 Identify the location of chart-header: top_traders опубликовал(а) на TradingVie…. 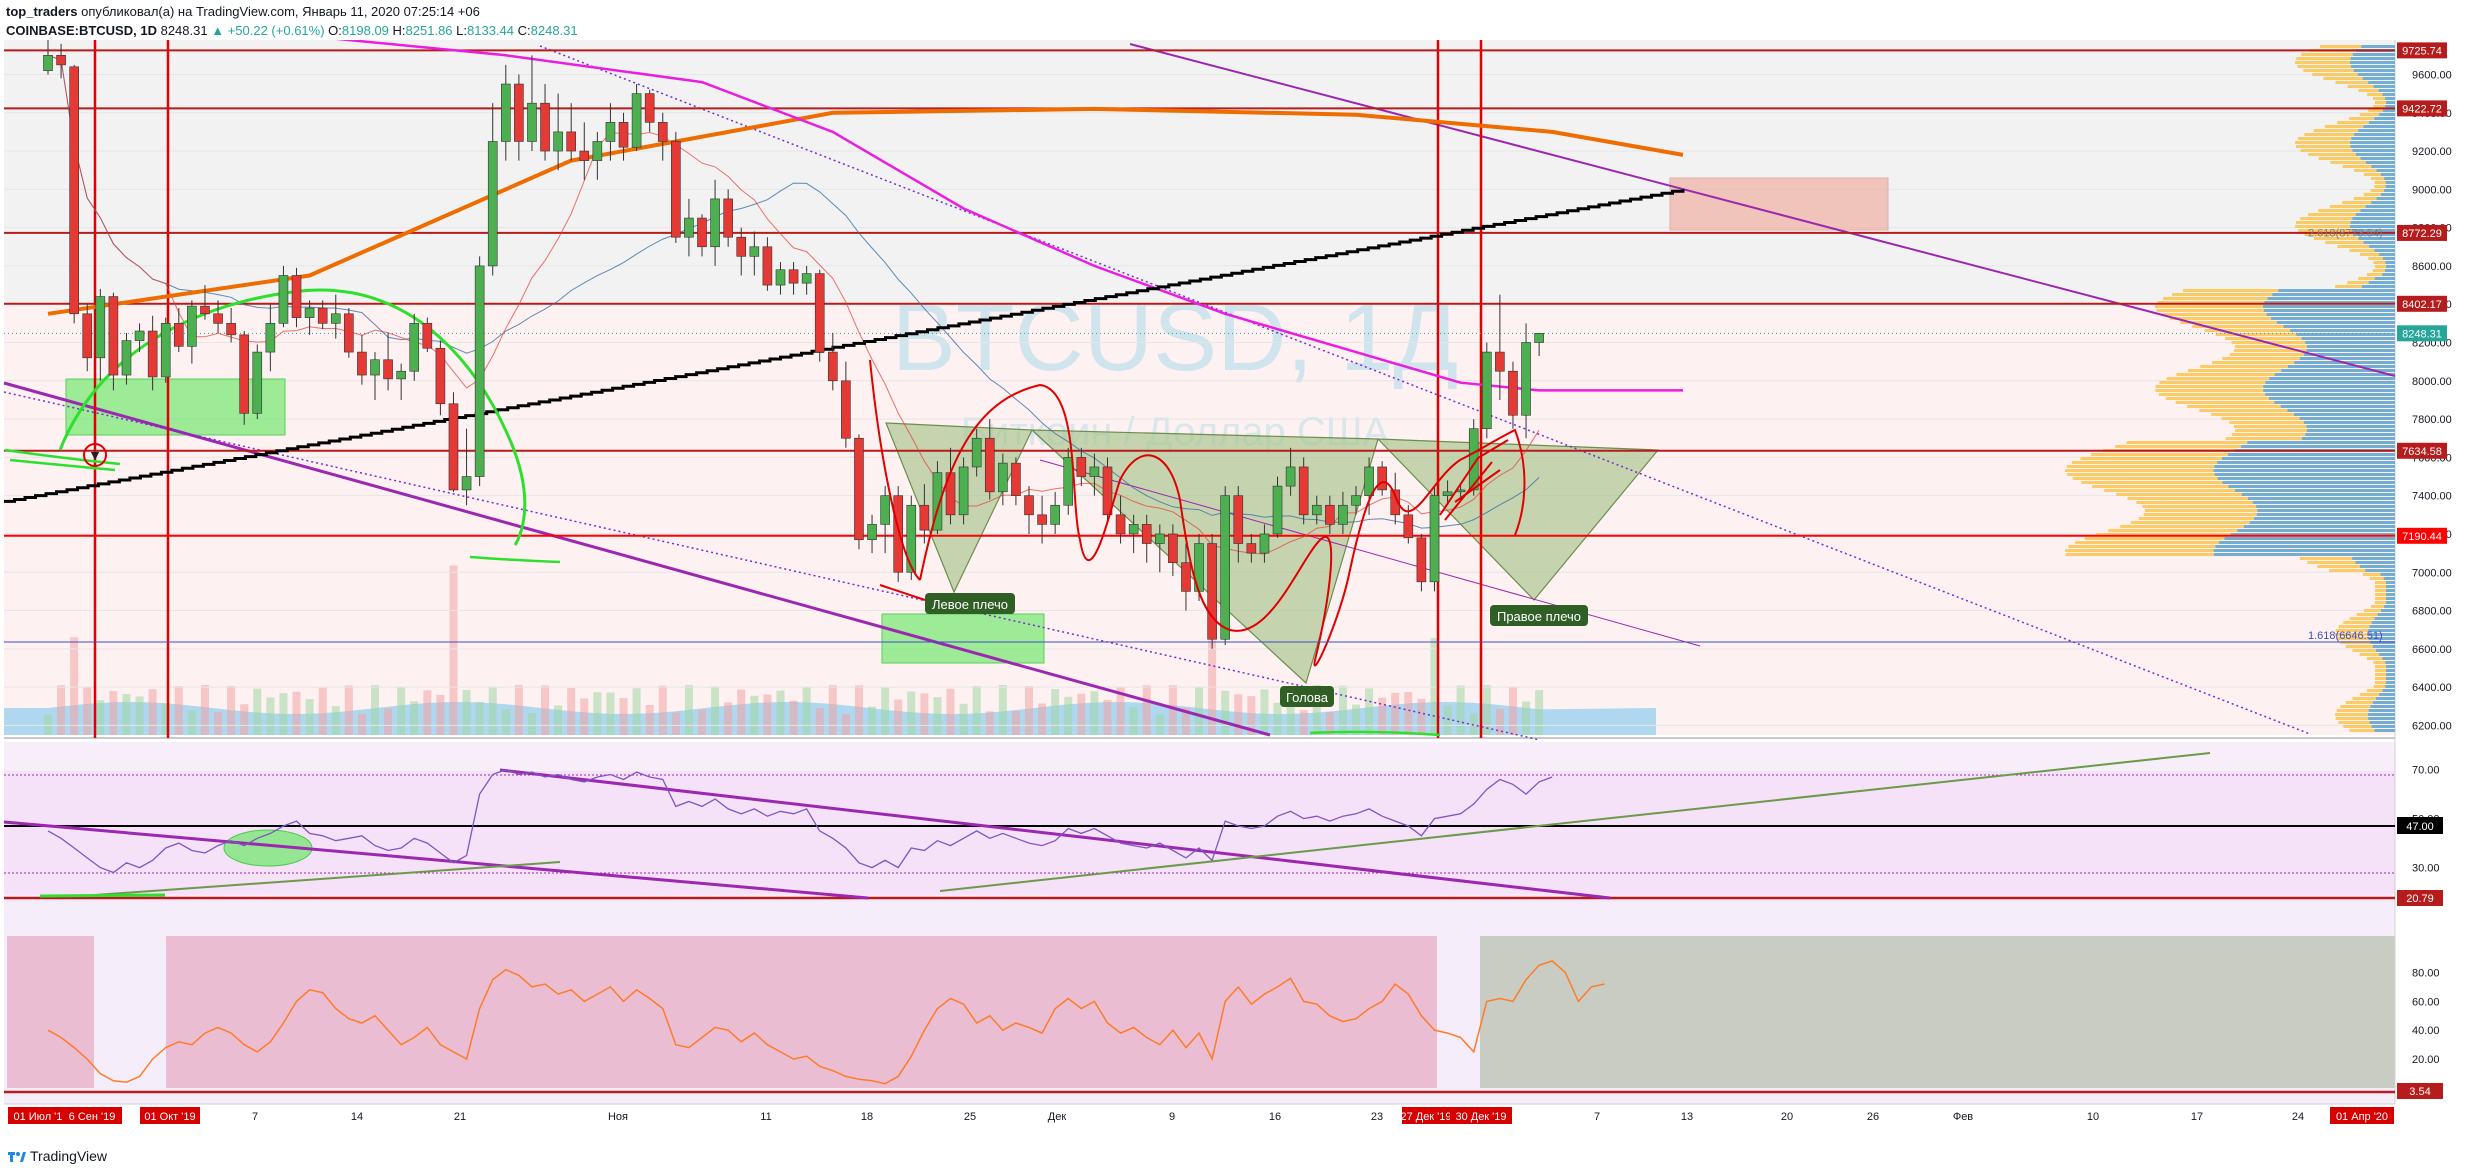
(1236, 24).